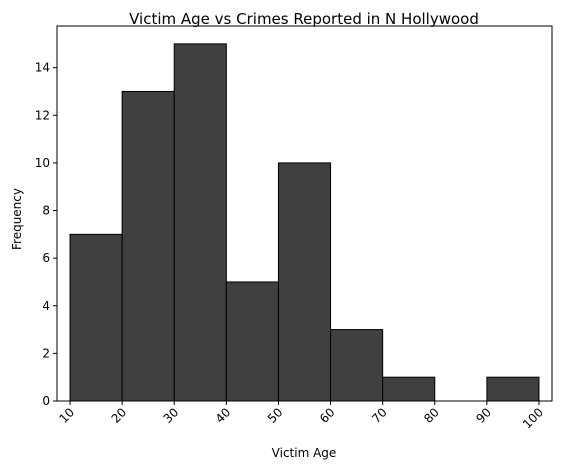 Image resolution: width=562 pixels, height=469 pixels. I want to click on y-tick-label: 14, so click(42, 68).